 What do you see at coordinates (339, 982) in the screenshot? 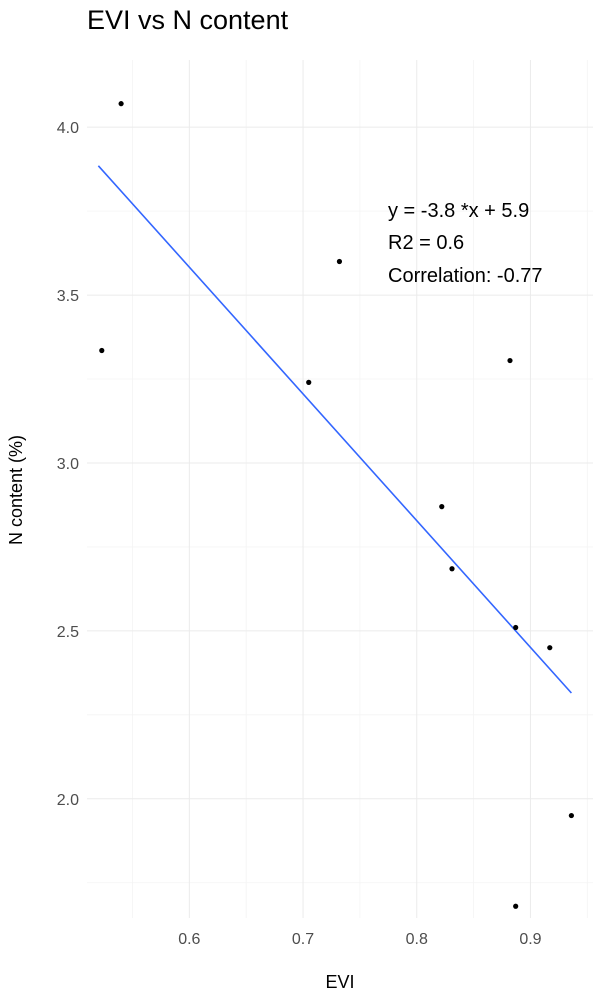
I see `x-axis-title: EVI` at bounding box center [339, 982].